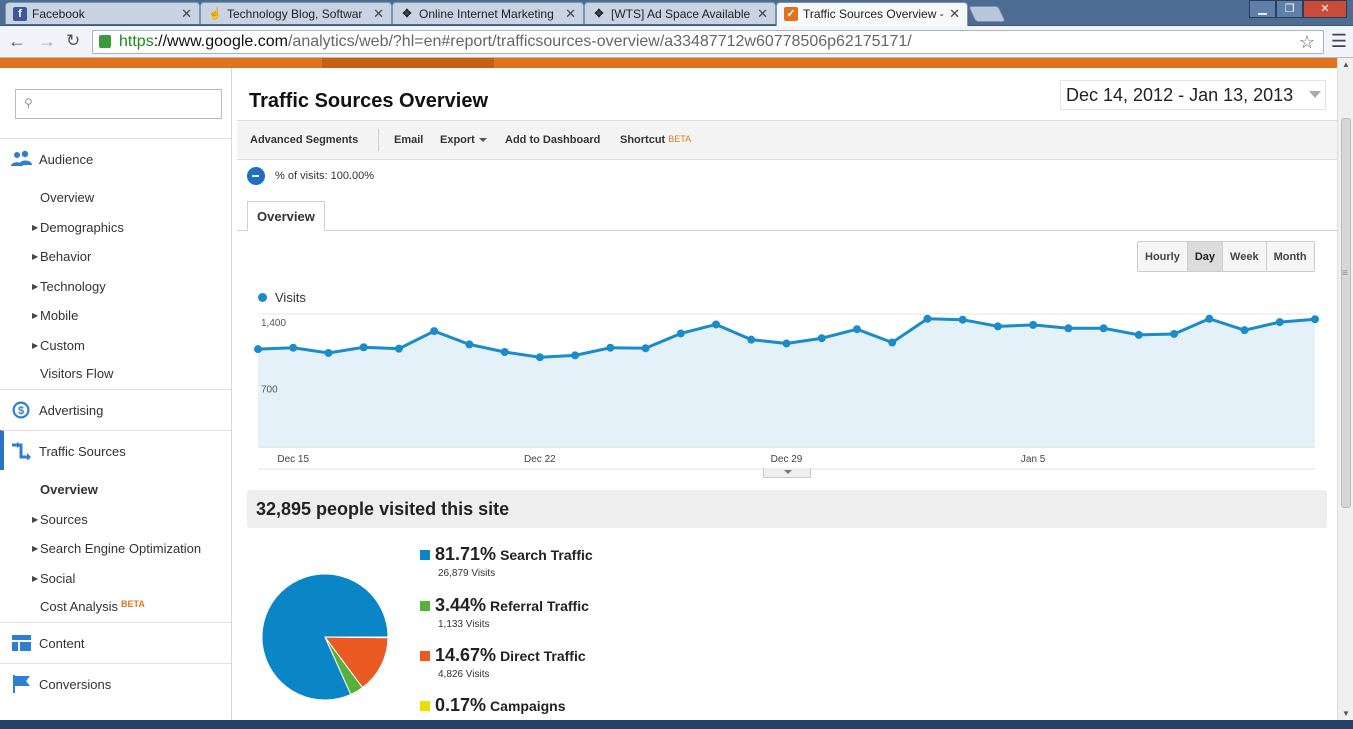 This screenshot has height=729, width=1353. What do you see at coordinates (115, 642) in the screenshot?
I see `sidebar-section-content: Content` at bounding box center [115, 642].